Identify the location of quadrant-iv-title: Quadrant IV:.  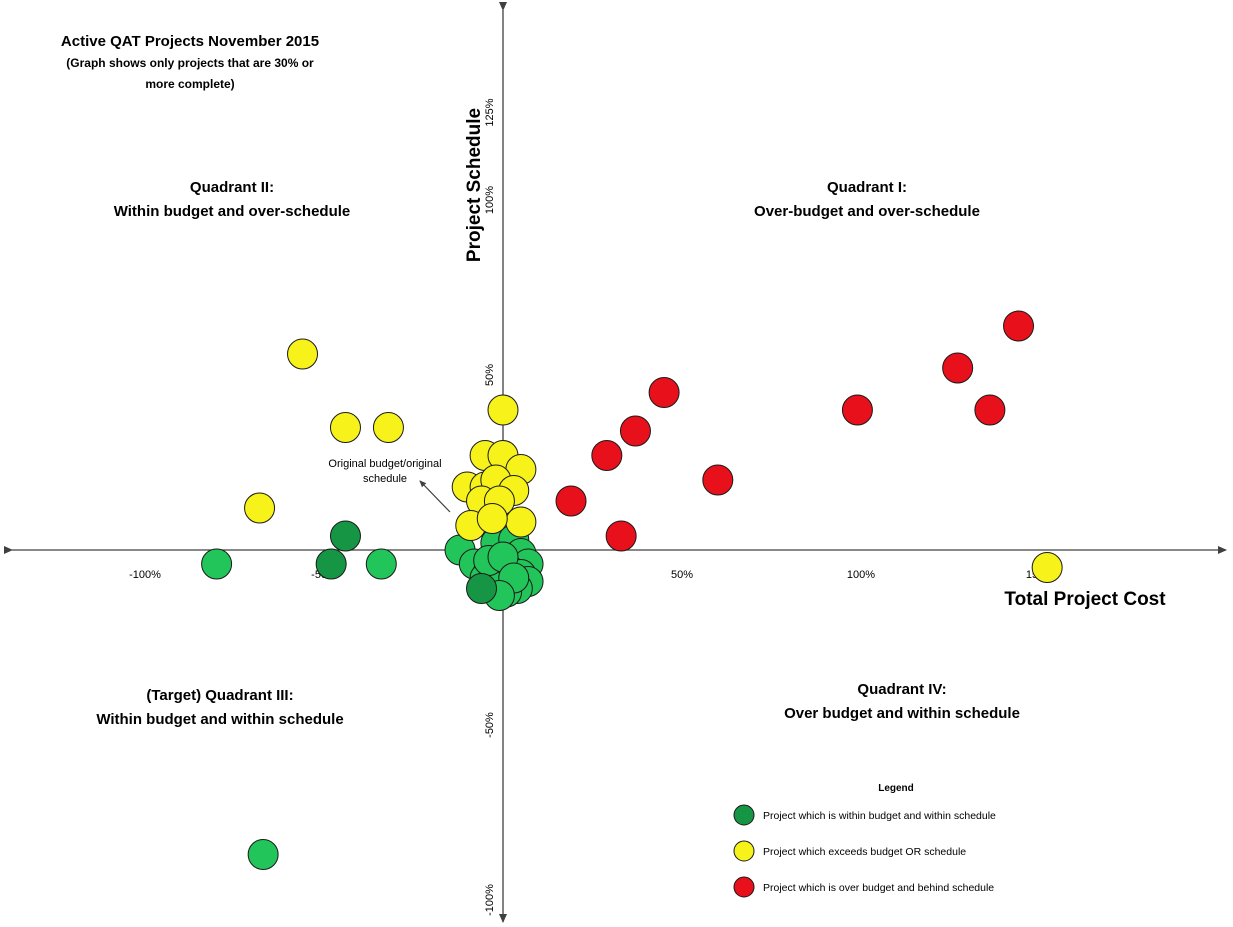
(901, 689).